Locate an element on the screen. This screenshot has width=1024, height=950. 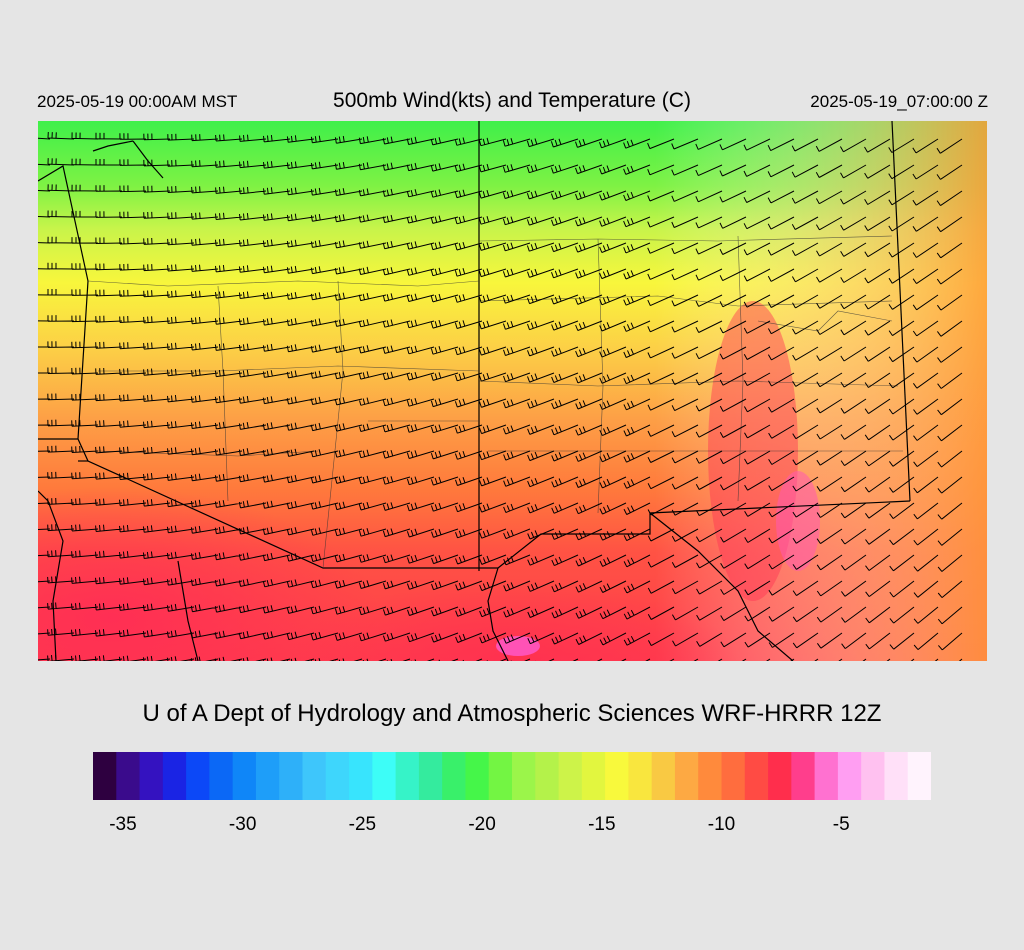
colorbar-tick-label: -20 is located at coordinates (482, 824).